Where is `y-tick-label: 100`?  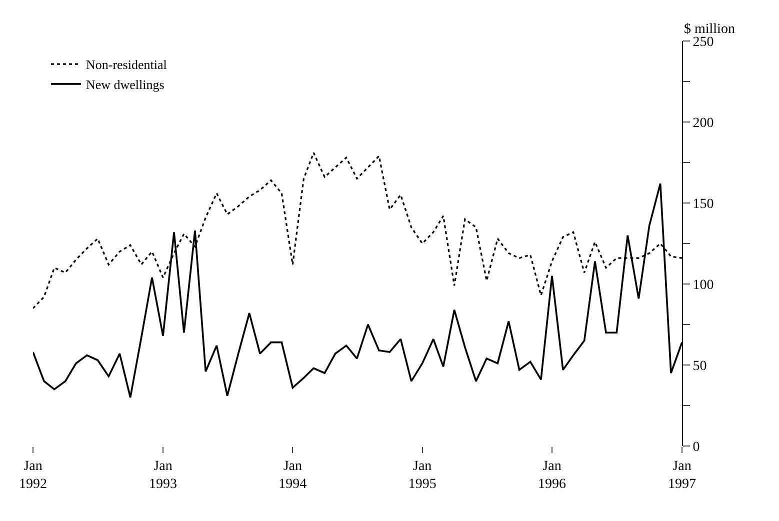
y-tick-label: 100 is located at coordinates (703, 285).